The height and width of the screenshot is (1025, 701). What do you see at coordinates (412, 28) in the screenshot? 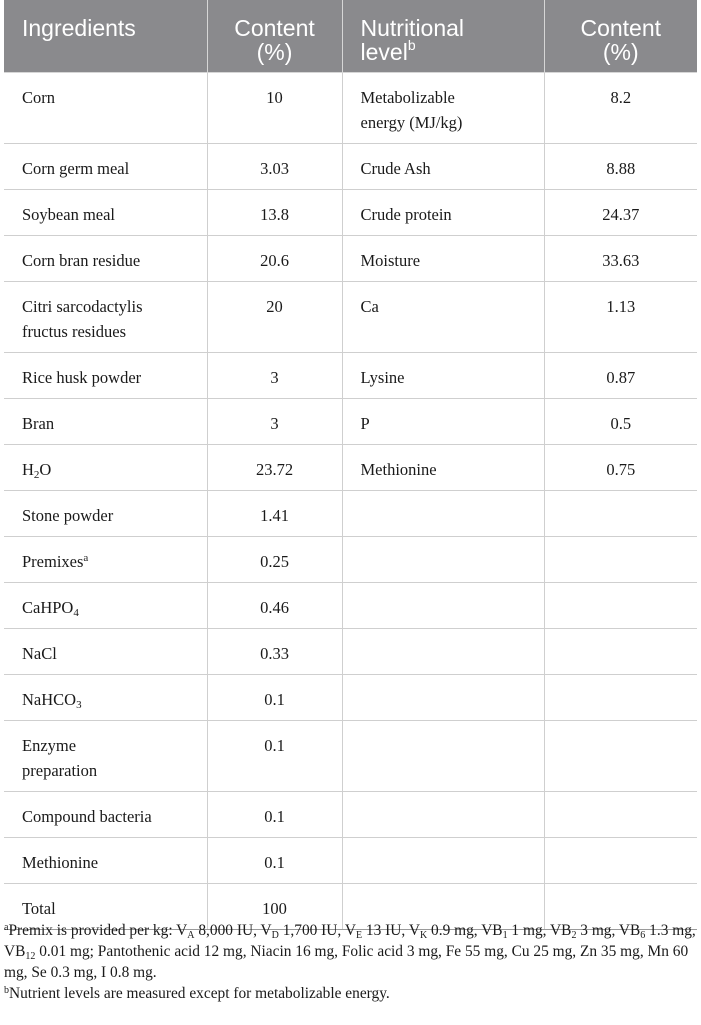
I see `header-nutritional-line1: Nutritional` at bounding box center [412, 28].